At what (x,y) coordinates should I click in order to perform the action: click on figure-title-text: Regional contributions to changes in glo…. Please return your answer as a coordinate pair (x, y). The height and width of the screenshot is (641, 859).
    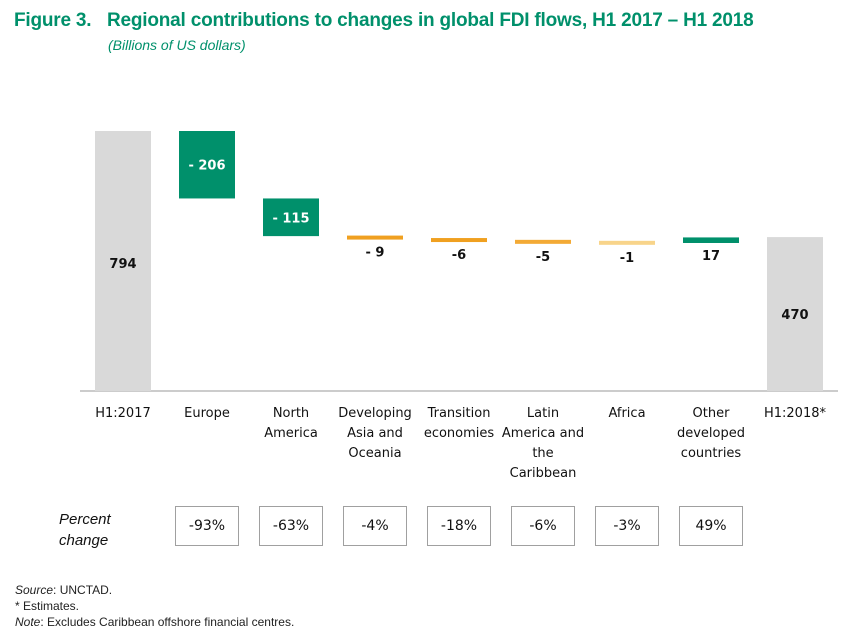
    Looking at the image, I should click on (430, 20).